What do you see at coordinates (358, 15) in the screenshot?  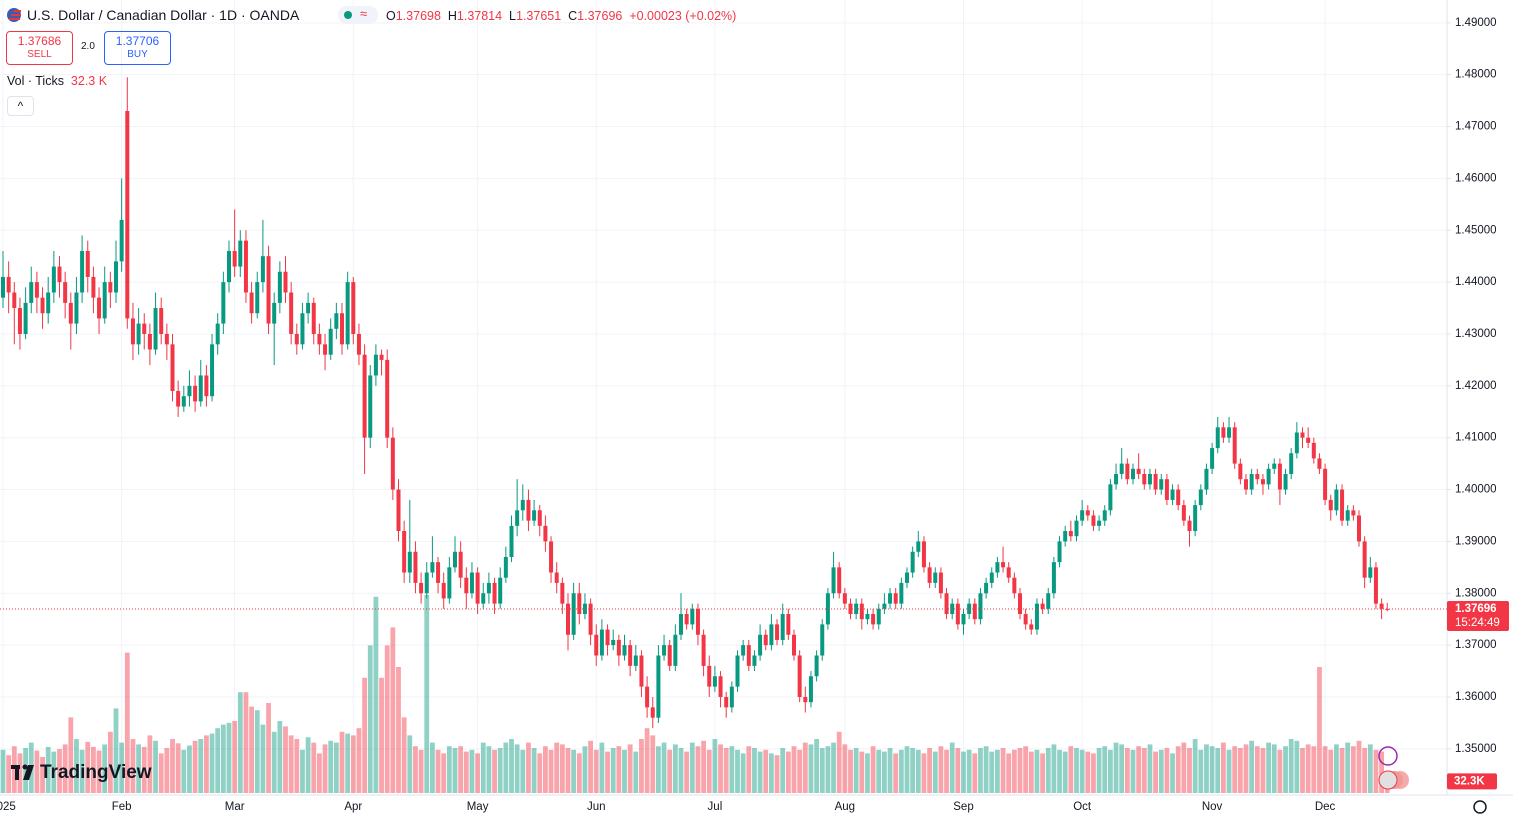 I see `status-pill: ≈` at bounding box center [358, 15].